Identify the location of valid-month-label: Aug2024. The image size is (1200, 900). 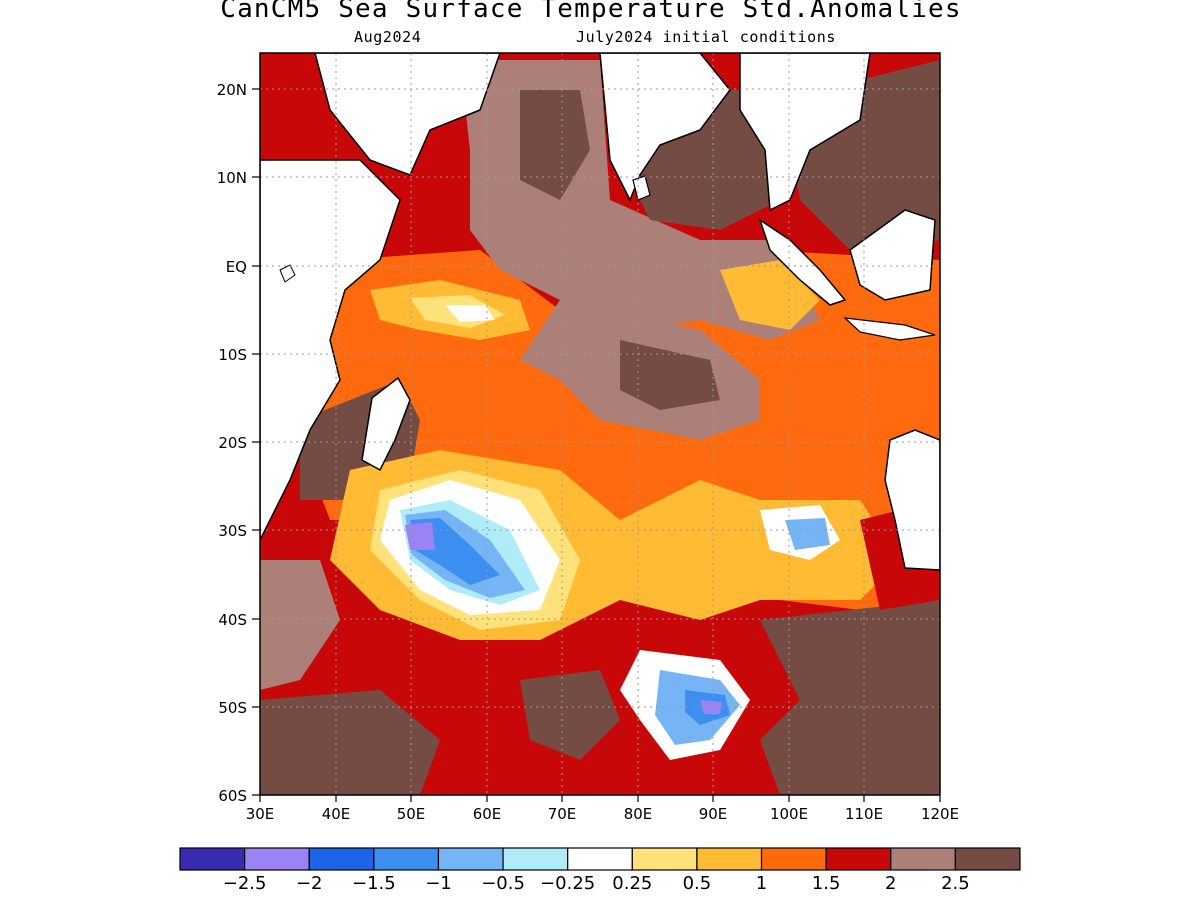
(388, 37).